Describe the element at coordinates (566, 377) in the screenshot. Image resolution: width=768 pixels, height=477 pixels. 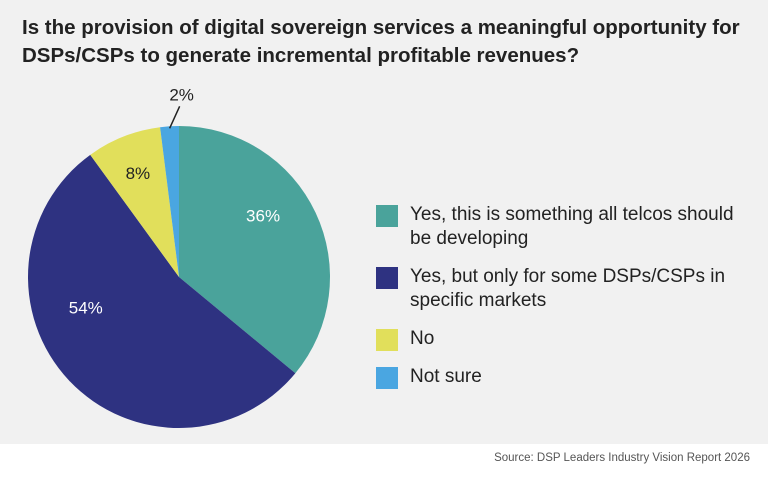
I see `legend-item-4: Not sure` at that location.